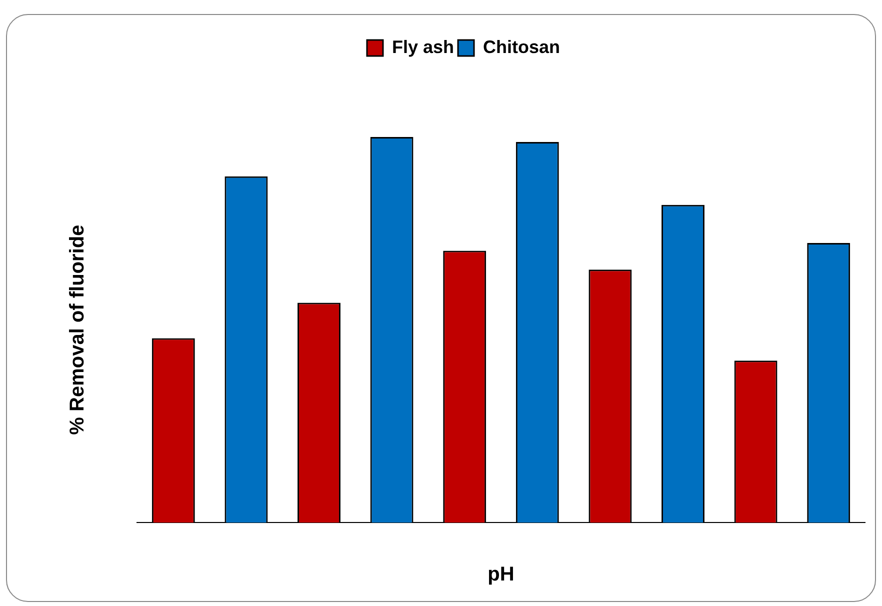 The height and width of the screenshot is (606, 882). What do you see at coordinates (423, 46) in the screenshot?
I see `legend-label: Fly ash` at bounding box center [423, 46].